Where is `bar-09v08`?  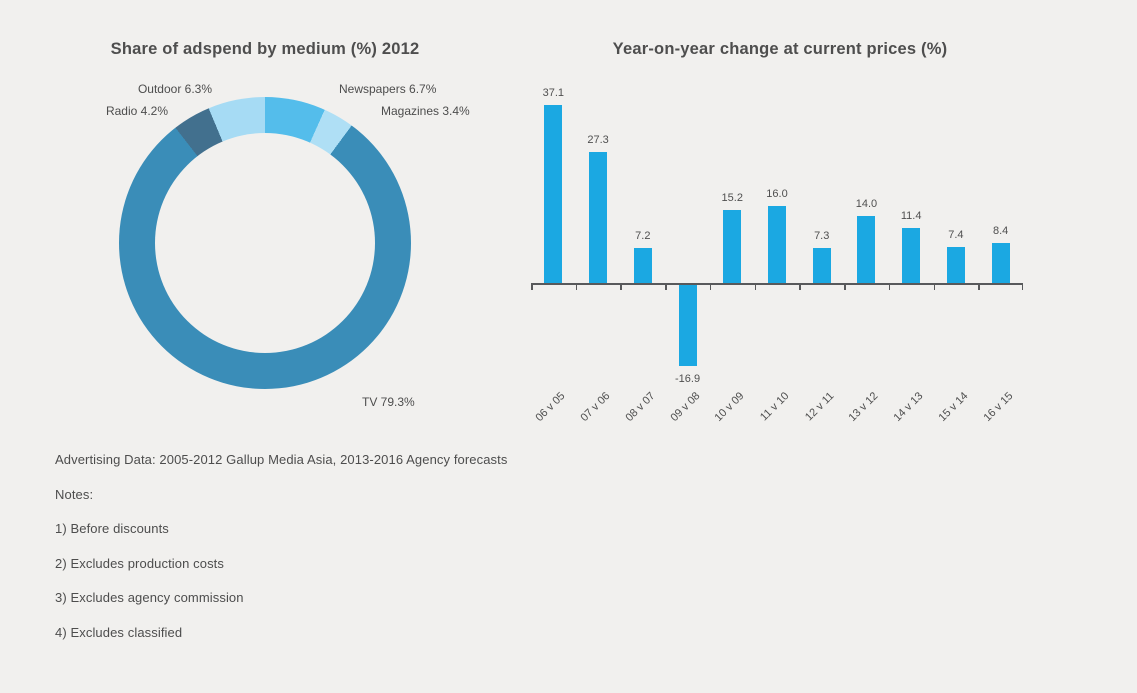
bar-09v08 is located at coordinates (687, 326).